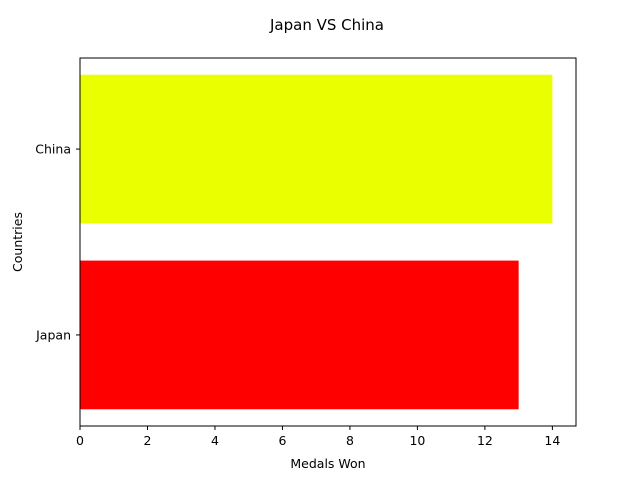 The image size is (640, 480). What do you see at coordinates (417, 440) in the screenshot?
I see `x-tick-label: 10` at bounding box center [417, 440].